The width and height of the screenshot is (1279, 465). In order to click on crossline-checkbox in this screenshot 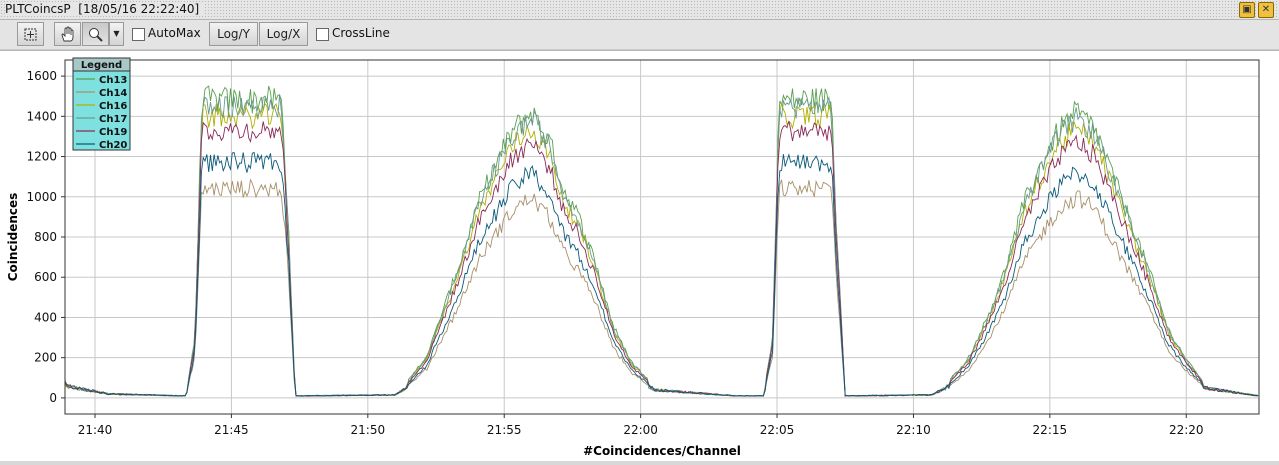, I will do `click(322, 34)`.